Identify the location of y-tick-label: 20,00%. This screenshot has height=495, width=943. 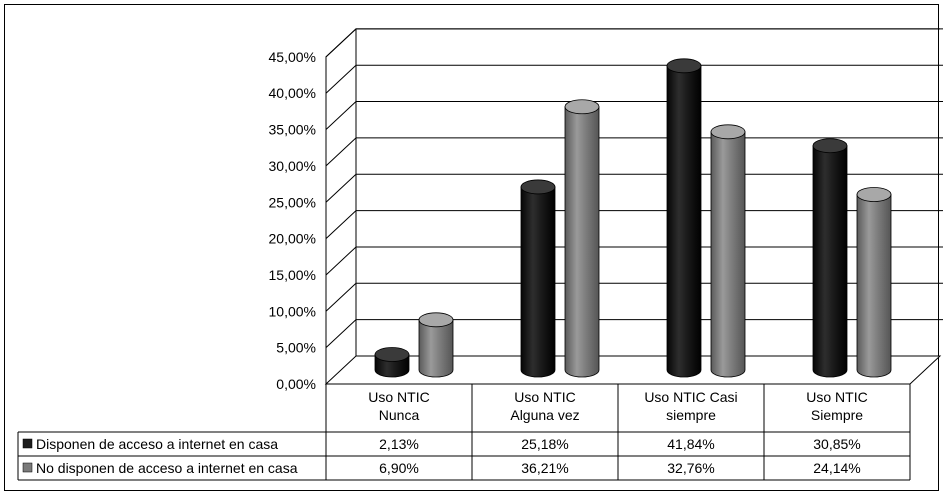
(292, 239).